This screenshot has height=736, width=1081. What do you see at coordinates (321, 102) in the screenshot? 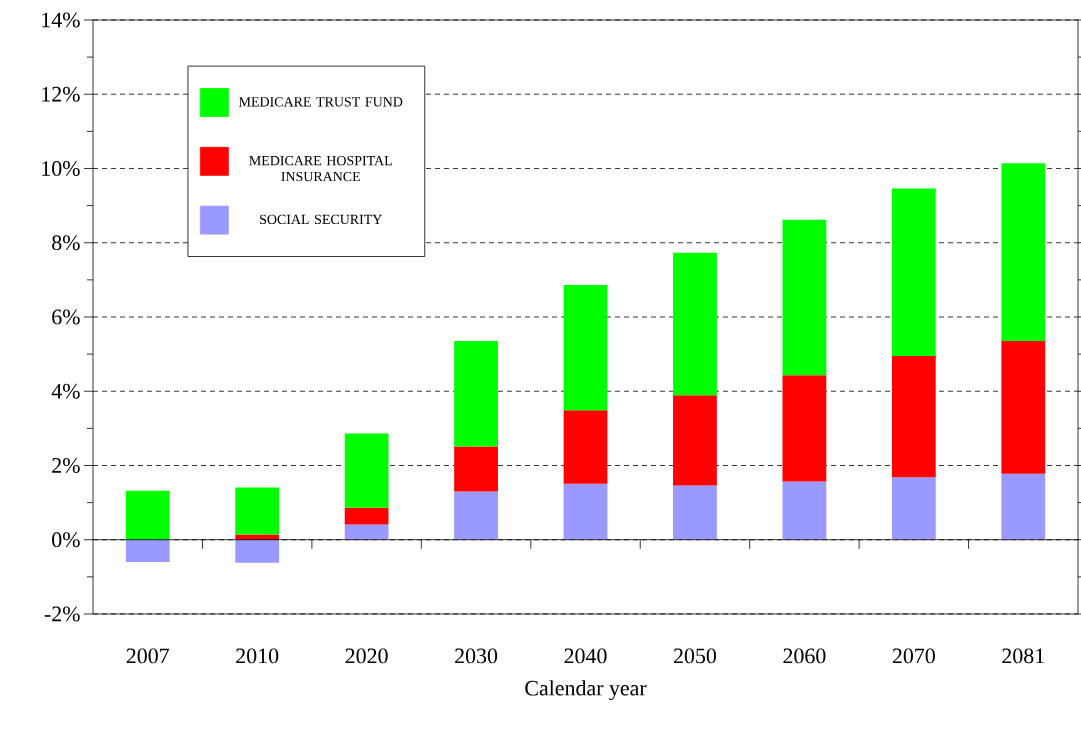
I see `legend-label: MEDICARE TRUST FUND` at bounding box center [321, 102].